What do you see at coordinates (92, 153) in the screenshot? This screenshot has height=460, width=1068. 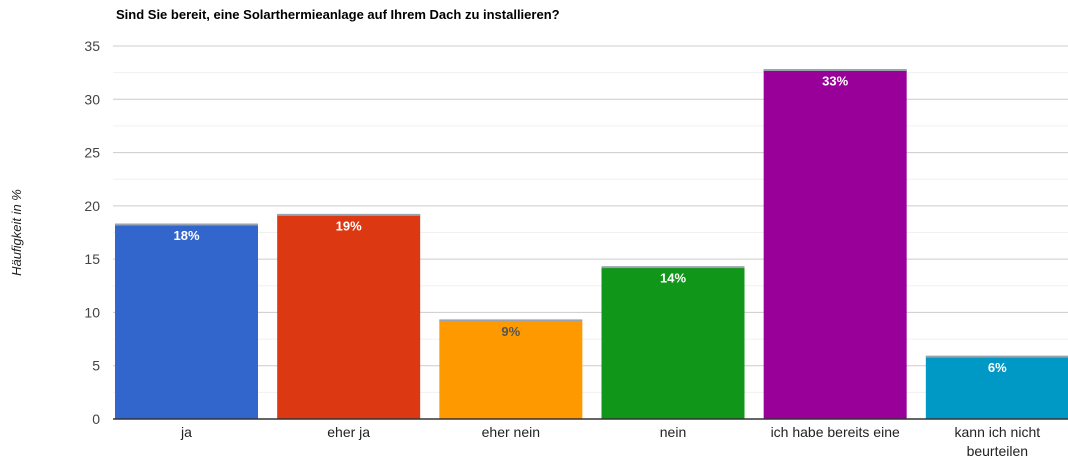 I see `y-tick-label: 25` at bounding box center [92, 153].